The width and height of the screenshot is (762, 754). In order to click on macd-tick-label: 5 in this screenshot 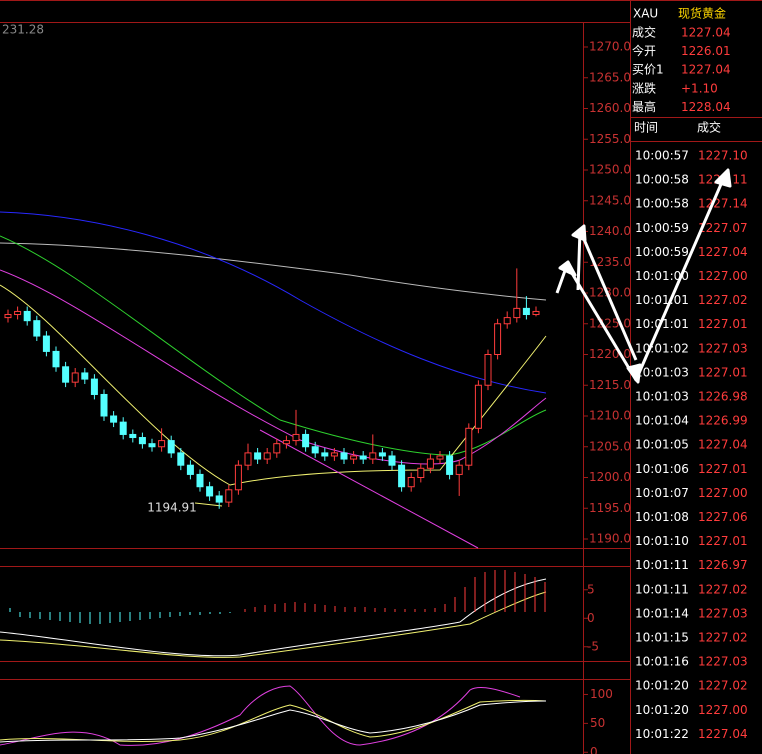, I will do `click(591, 589)`.